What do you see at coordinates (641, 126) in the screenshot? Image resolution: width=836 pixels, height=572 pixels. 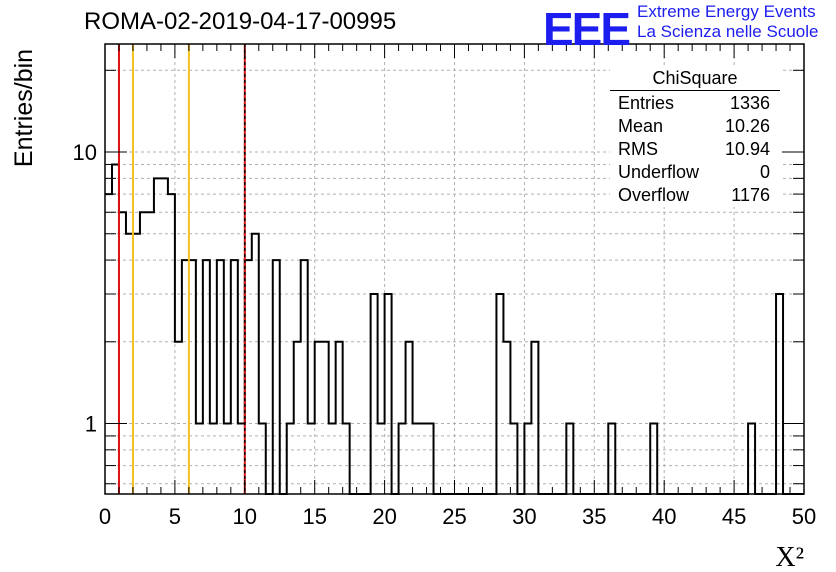 I see `stats-label: Mean` at bounding box center [641, 126].